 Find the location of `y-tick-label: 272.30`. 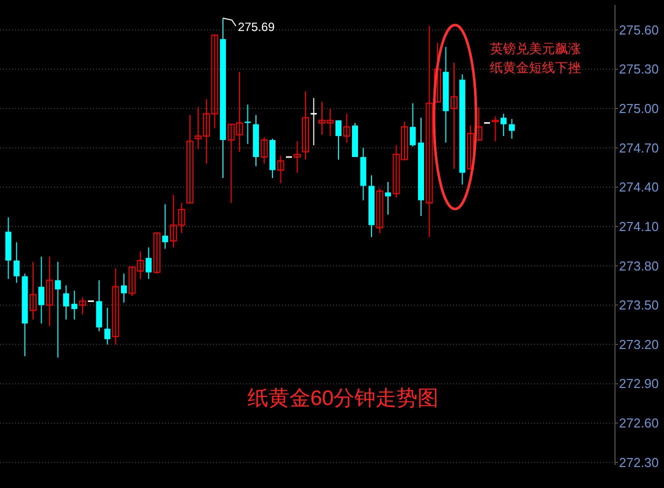

y-tick-label: 272.30 is located at coordinates (639, 462).